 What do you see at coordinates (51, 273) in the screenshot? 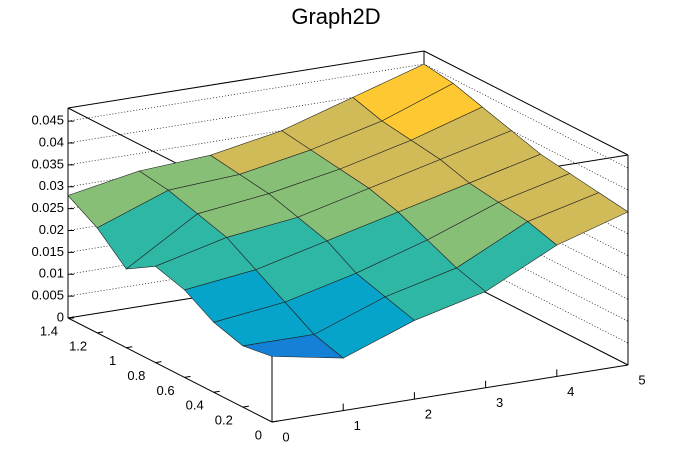
I see `z-tick-label: 0.01` at bounding box center [51, 273].